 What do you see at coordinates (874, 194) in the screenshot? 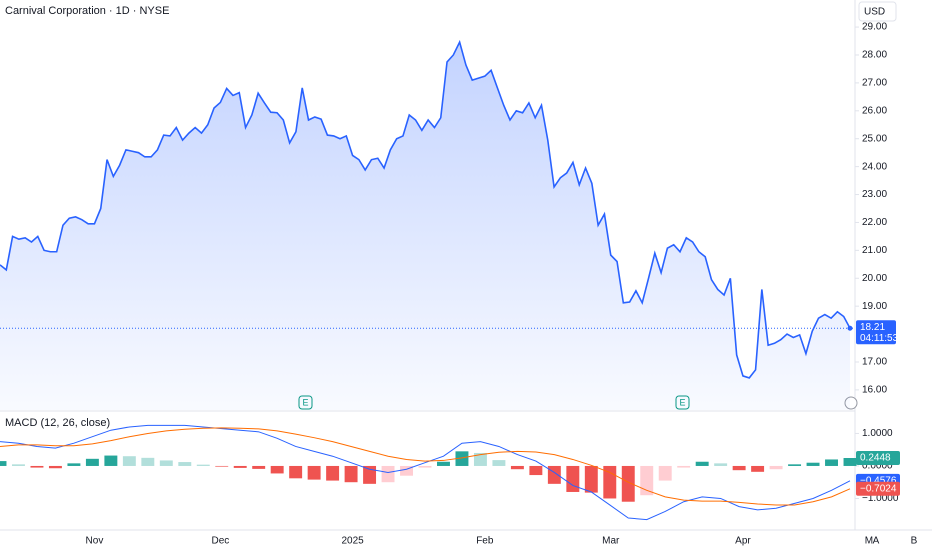
I see `y-tick-label: 23.00` at bounding box center [874, 194].